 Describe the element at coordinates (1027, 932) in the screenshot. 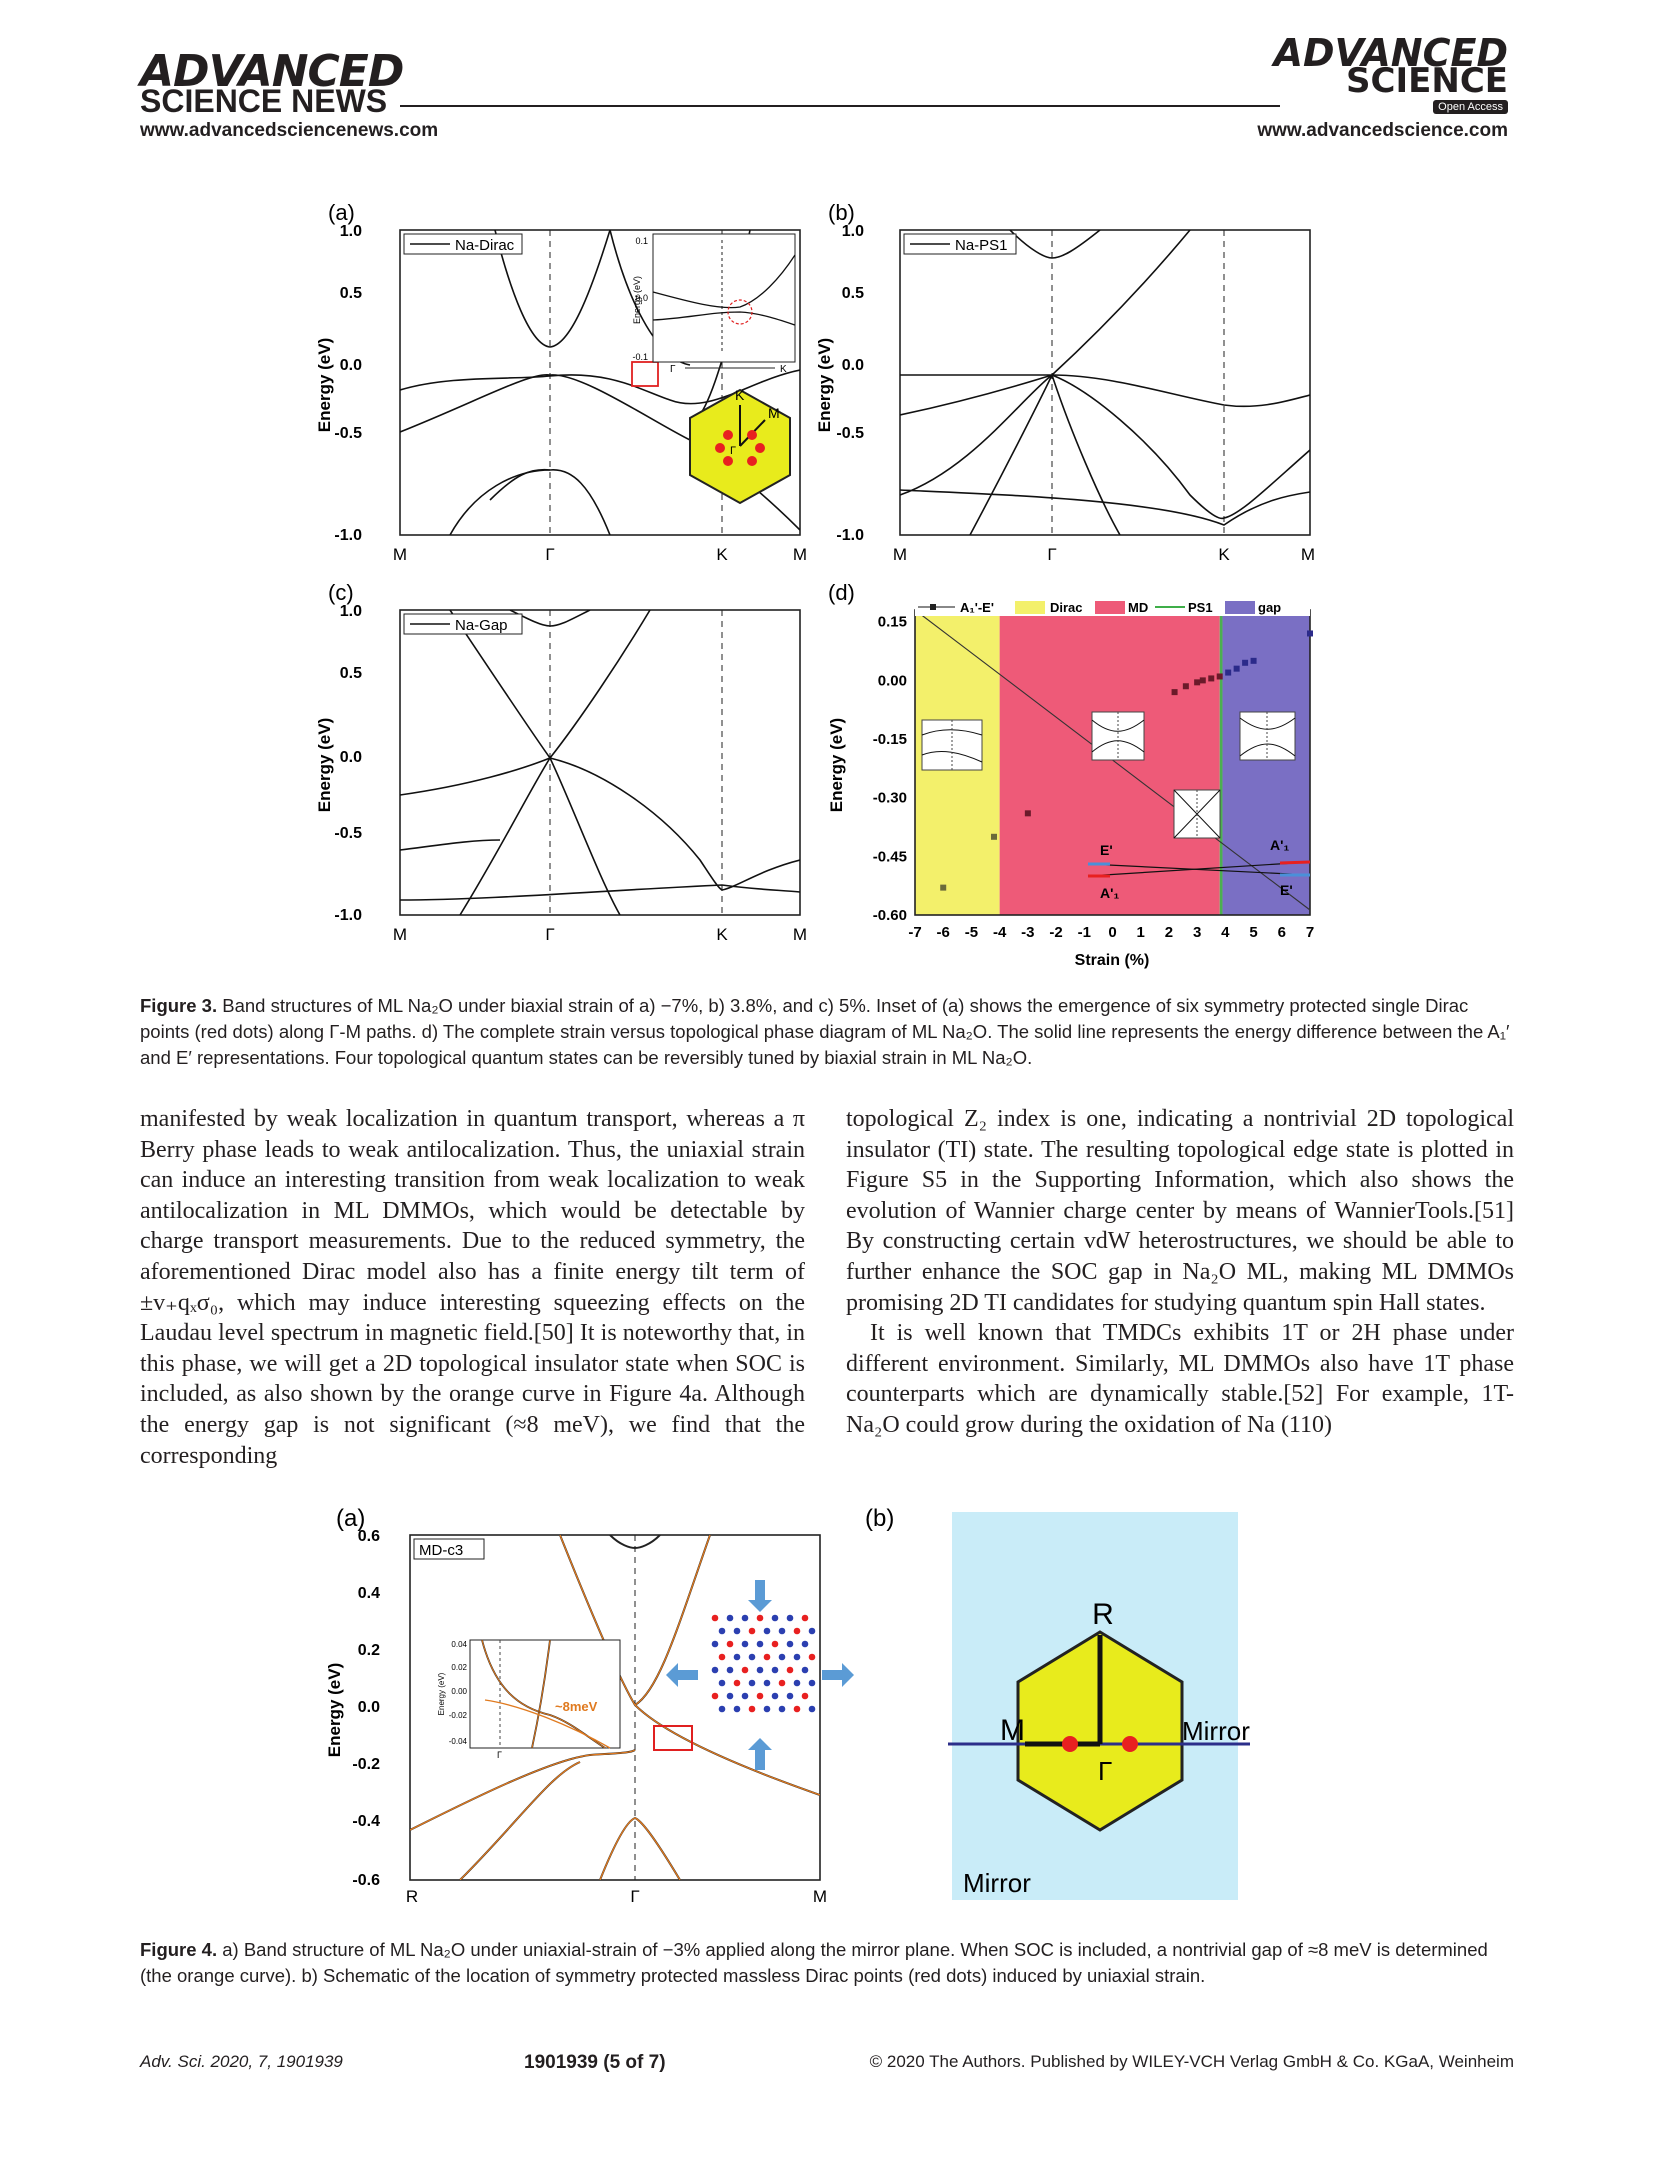

I see `x-tick-label: -3` at that location.